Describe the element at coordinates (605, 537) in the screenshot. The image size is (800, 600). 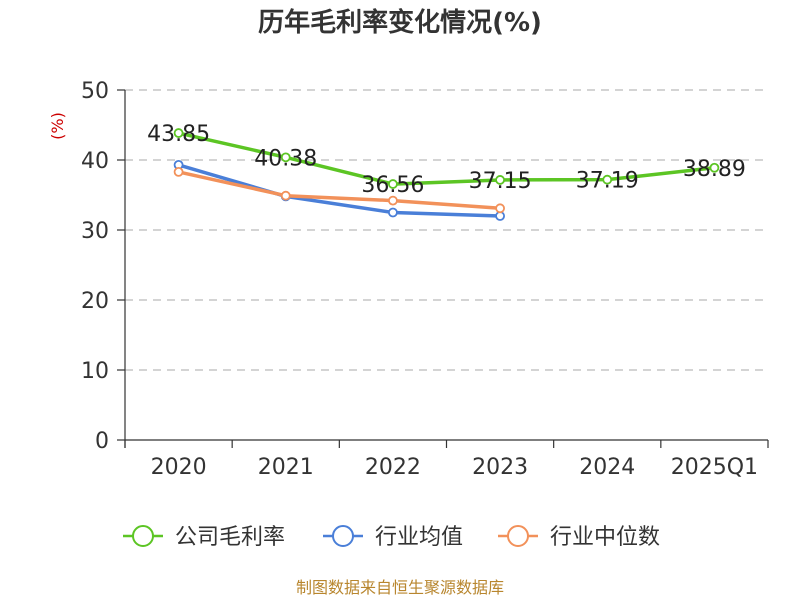
I see `legend-label: 行业中位数` at that location.